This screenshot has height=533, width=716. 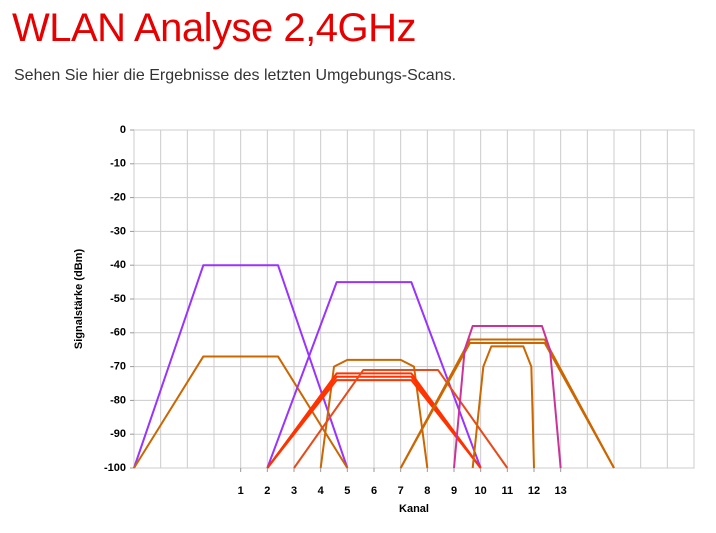 What do you see at coordinates (374, 491) in the screenshot?
I see `x-tick-label: 6` at bounding box center [374, 491].